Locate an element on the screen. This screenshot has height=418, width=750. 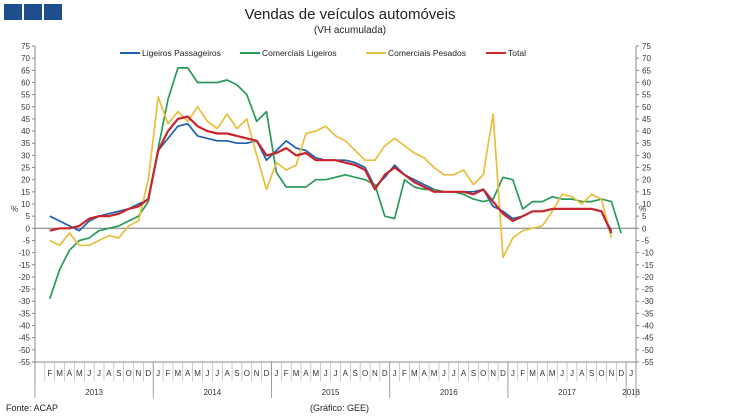
y-tick-label-left: -55 is located at coordinates (24, 362).